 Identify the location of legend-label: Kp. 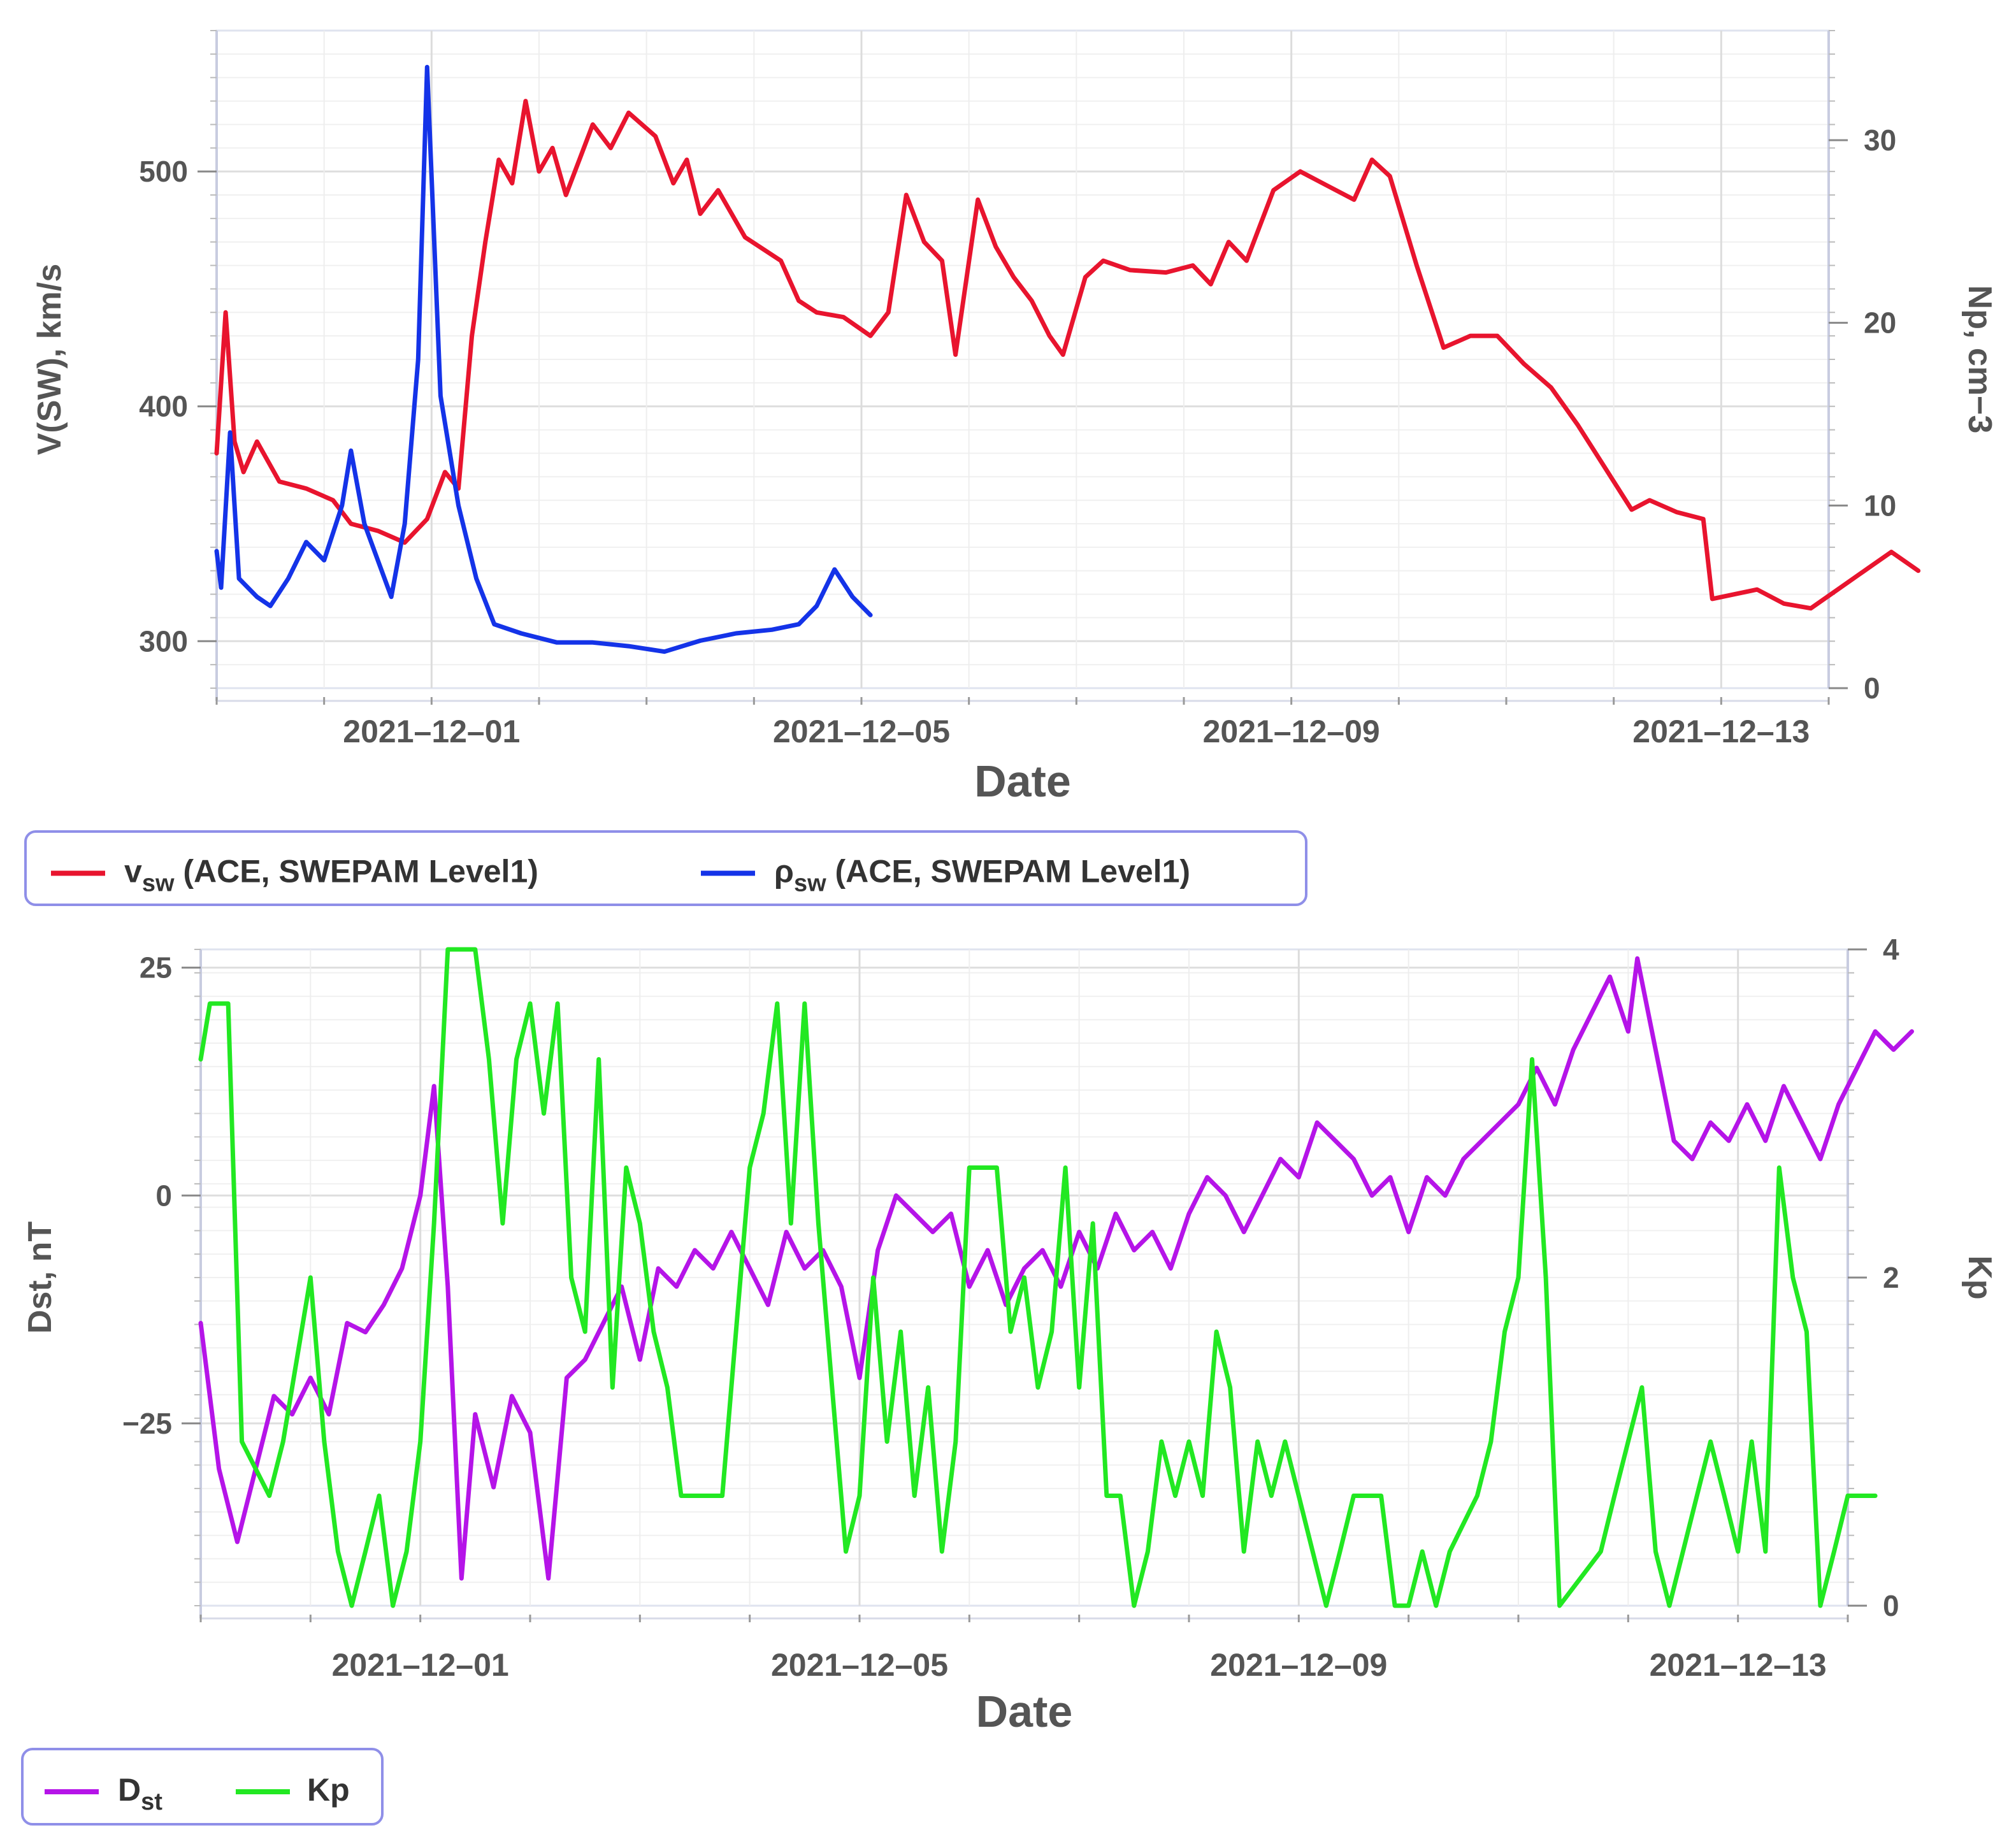
(328, 1790).